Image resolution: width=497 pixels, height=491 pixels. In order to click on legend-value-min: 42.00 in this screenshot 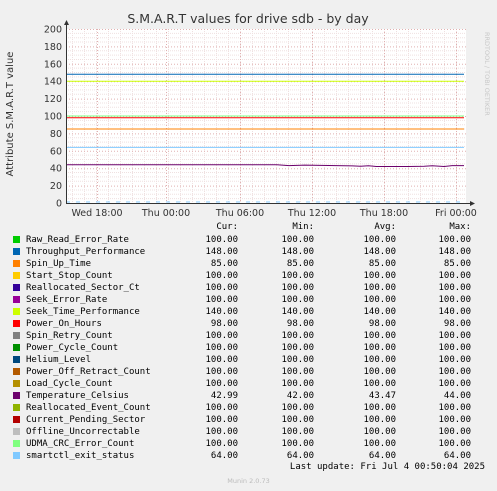, I will do `click(300, 396)`.